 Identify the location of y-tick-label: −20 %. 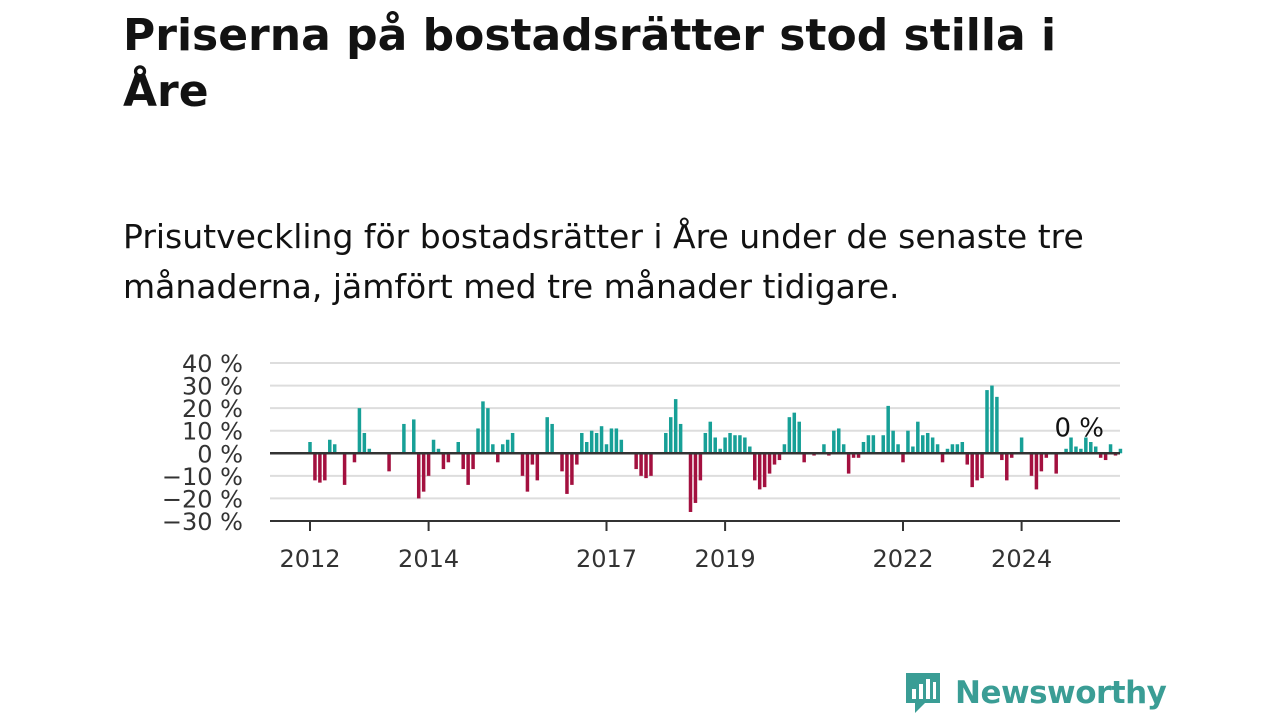
(202, 499).